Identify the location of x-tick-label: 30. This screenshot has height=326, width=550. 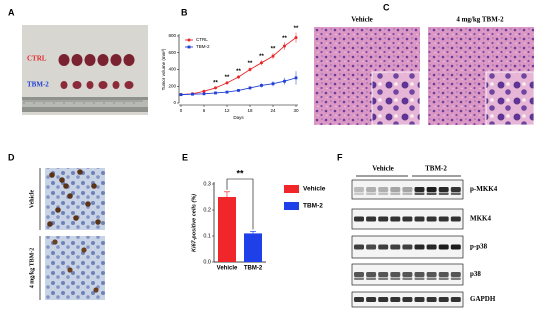
(296, 110).